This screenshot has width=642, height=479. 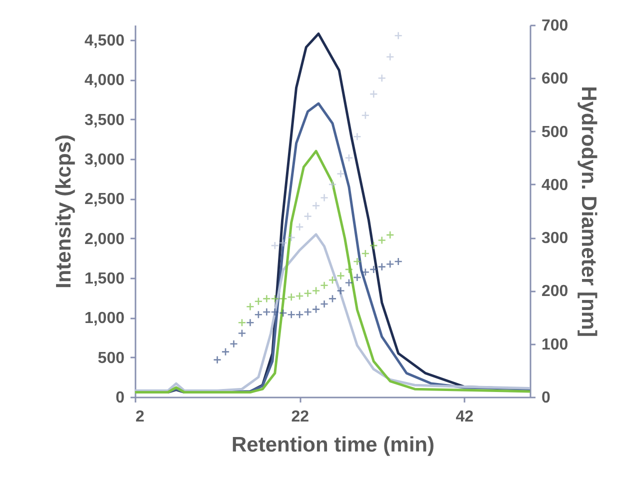 What do you see at coordinates (588, 211) in the screenshot?
I see `y2-axis-title: Hydrodyn. Diameter [nm]` at bounding box center [588, 211].